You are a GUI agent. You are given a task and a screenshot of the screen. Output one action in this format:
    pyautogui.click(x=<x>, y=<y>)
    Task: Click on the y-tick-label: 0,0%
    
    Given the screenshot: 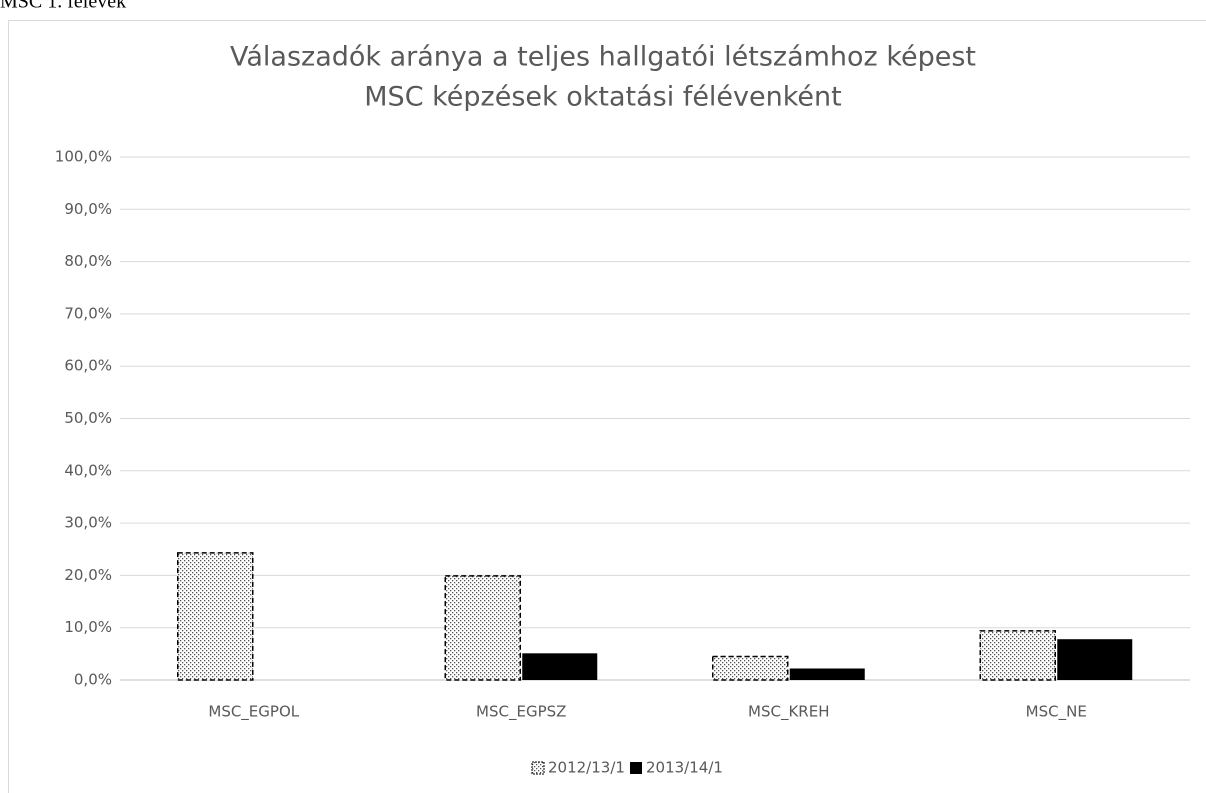 What is the action you would take?
    pyautogui.click(x=93, y=680)
    